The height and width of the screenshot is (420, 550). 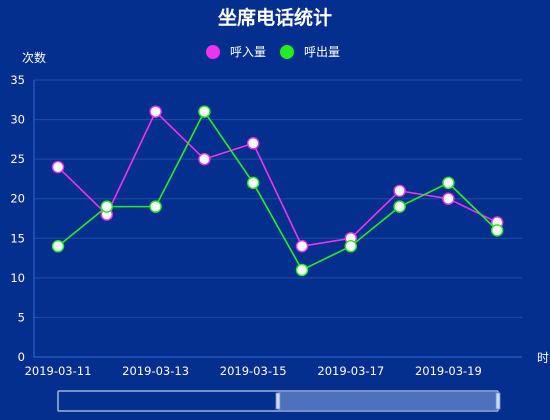 I want to click on y-tick-label: 10, so click(x=17, y=278).